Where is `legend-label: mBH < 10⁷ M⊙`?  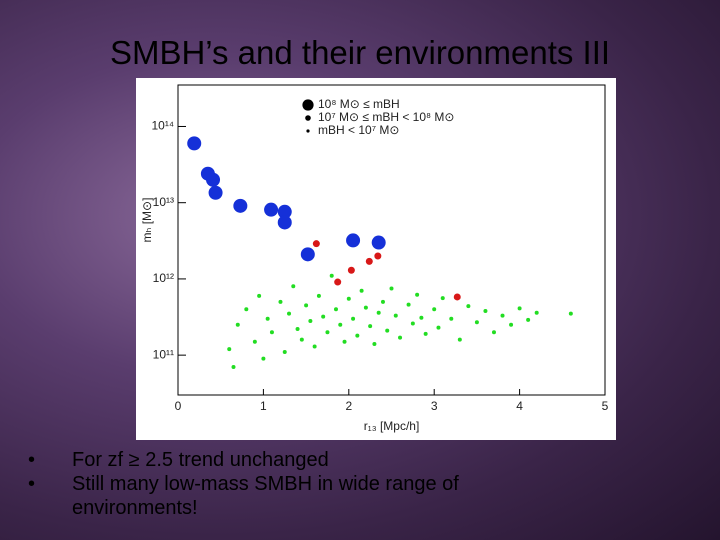
legend-label: mBH < 10⁷ M⊙ is located at coordinates (358, 130).